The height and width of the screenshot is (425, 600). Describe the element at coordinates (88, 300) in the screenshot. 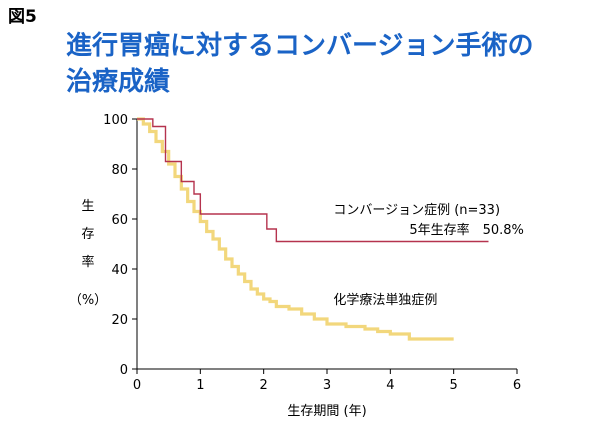

I see `ylabel-unit: （%）` at that location.